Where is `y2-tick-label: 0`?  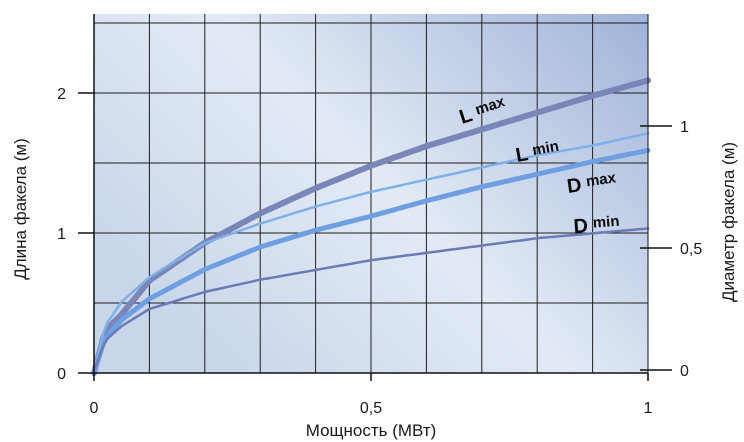
y2-tick-label: 0 is located at coordinates (684, 371).